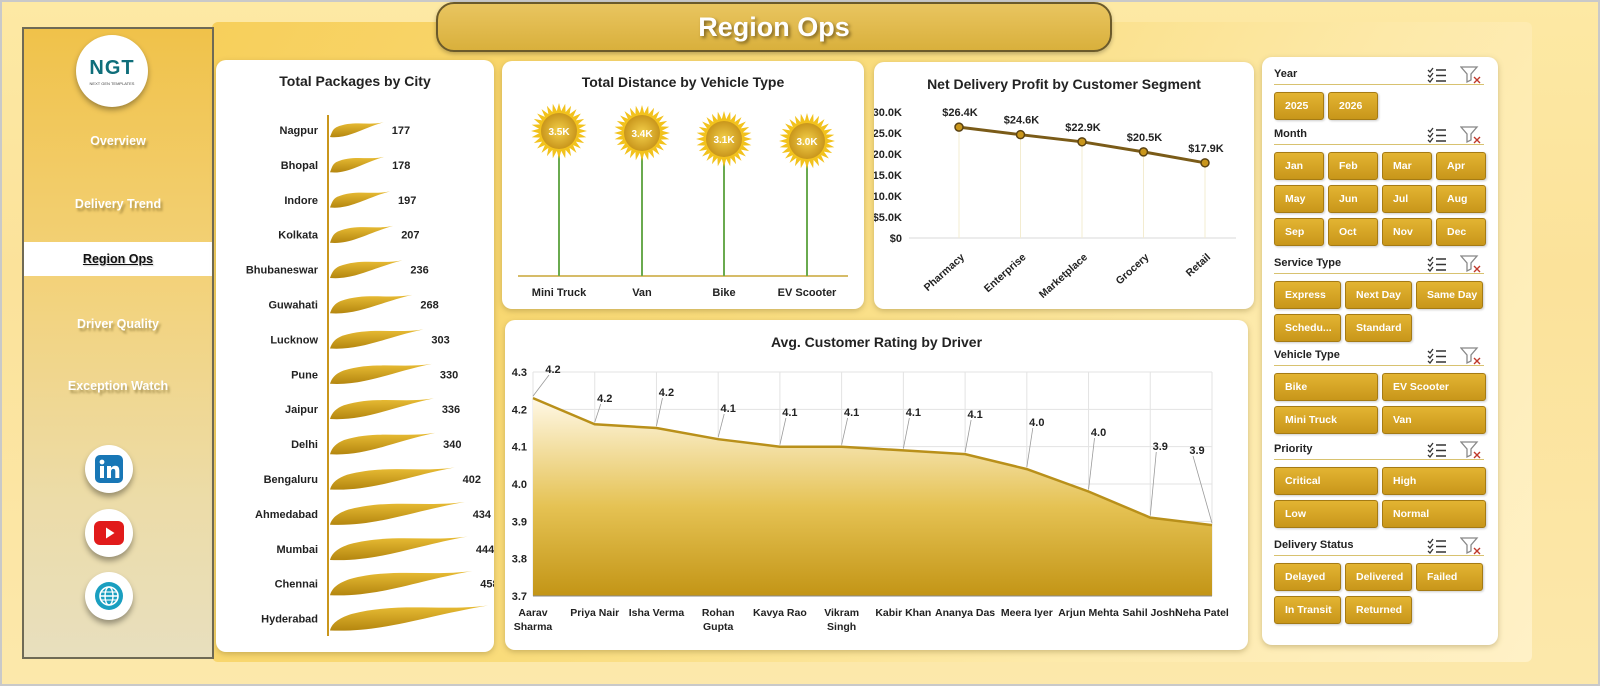 The height and width of the screenshot is (686, 1600). Describe the element at coordinates (1326, 514) in the screenshot. I see `filter-priority-low: Low` at that location.